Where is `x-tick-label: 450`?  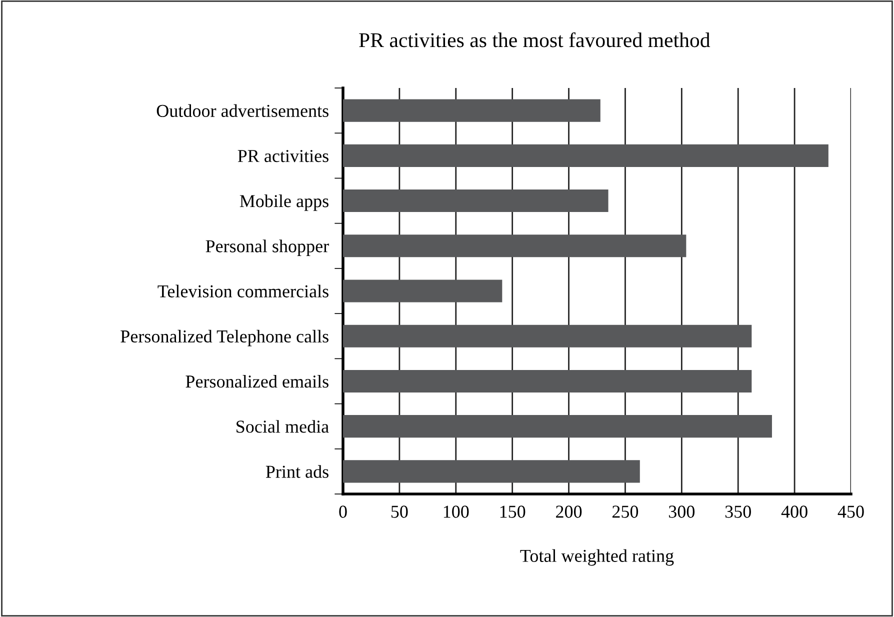 x-tick-label: 450 is located at coordinates (851, 512).